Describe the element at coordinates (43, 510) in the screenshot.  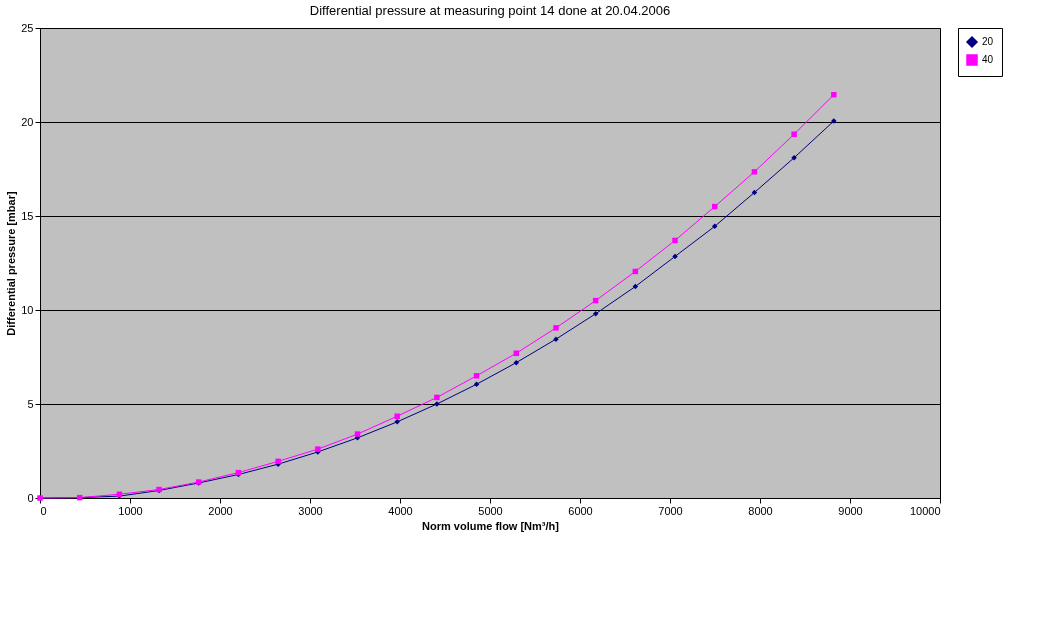
I see `x-tick-label: 0` at that location.